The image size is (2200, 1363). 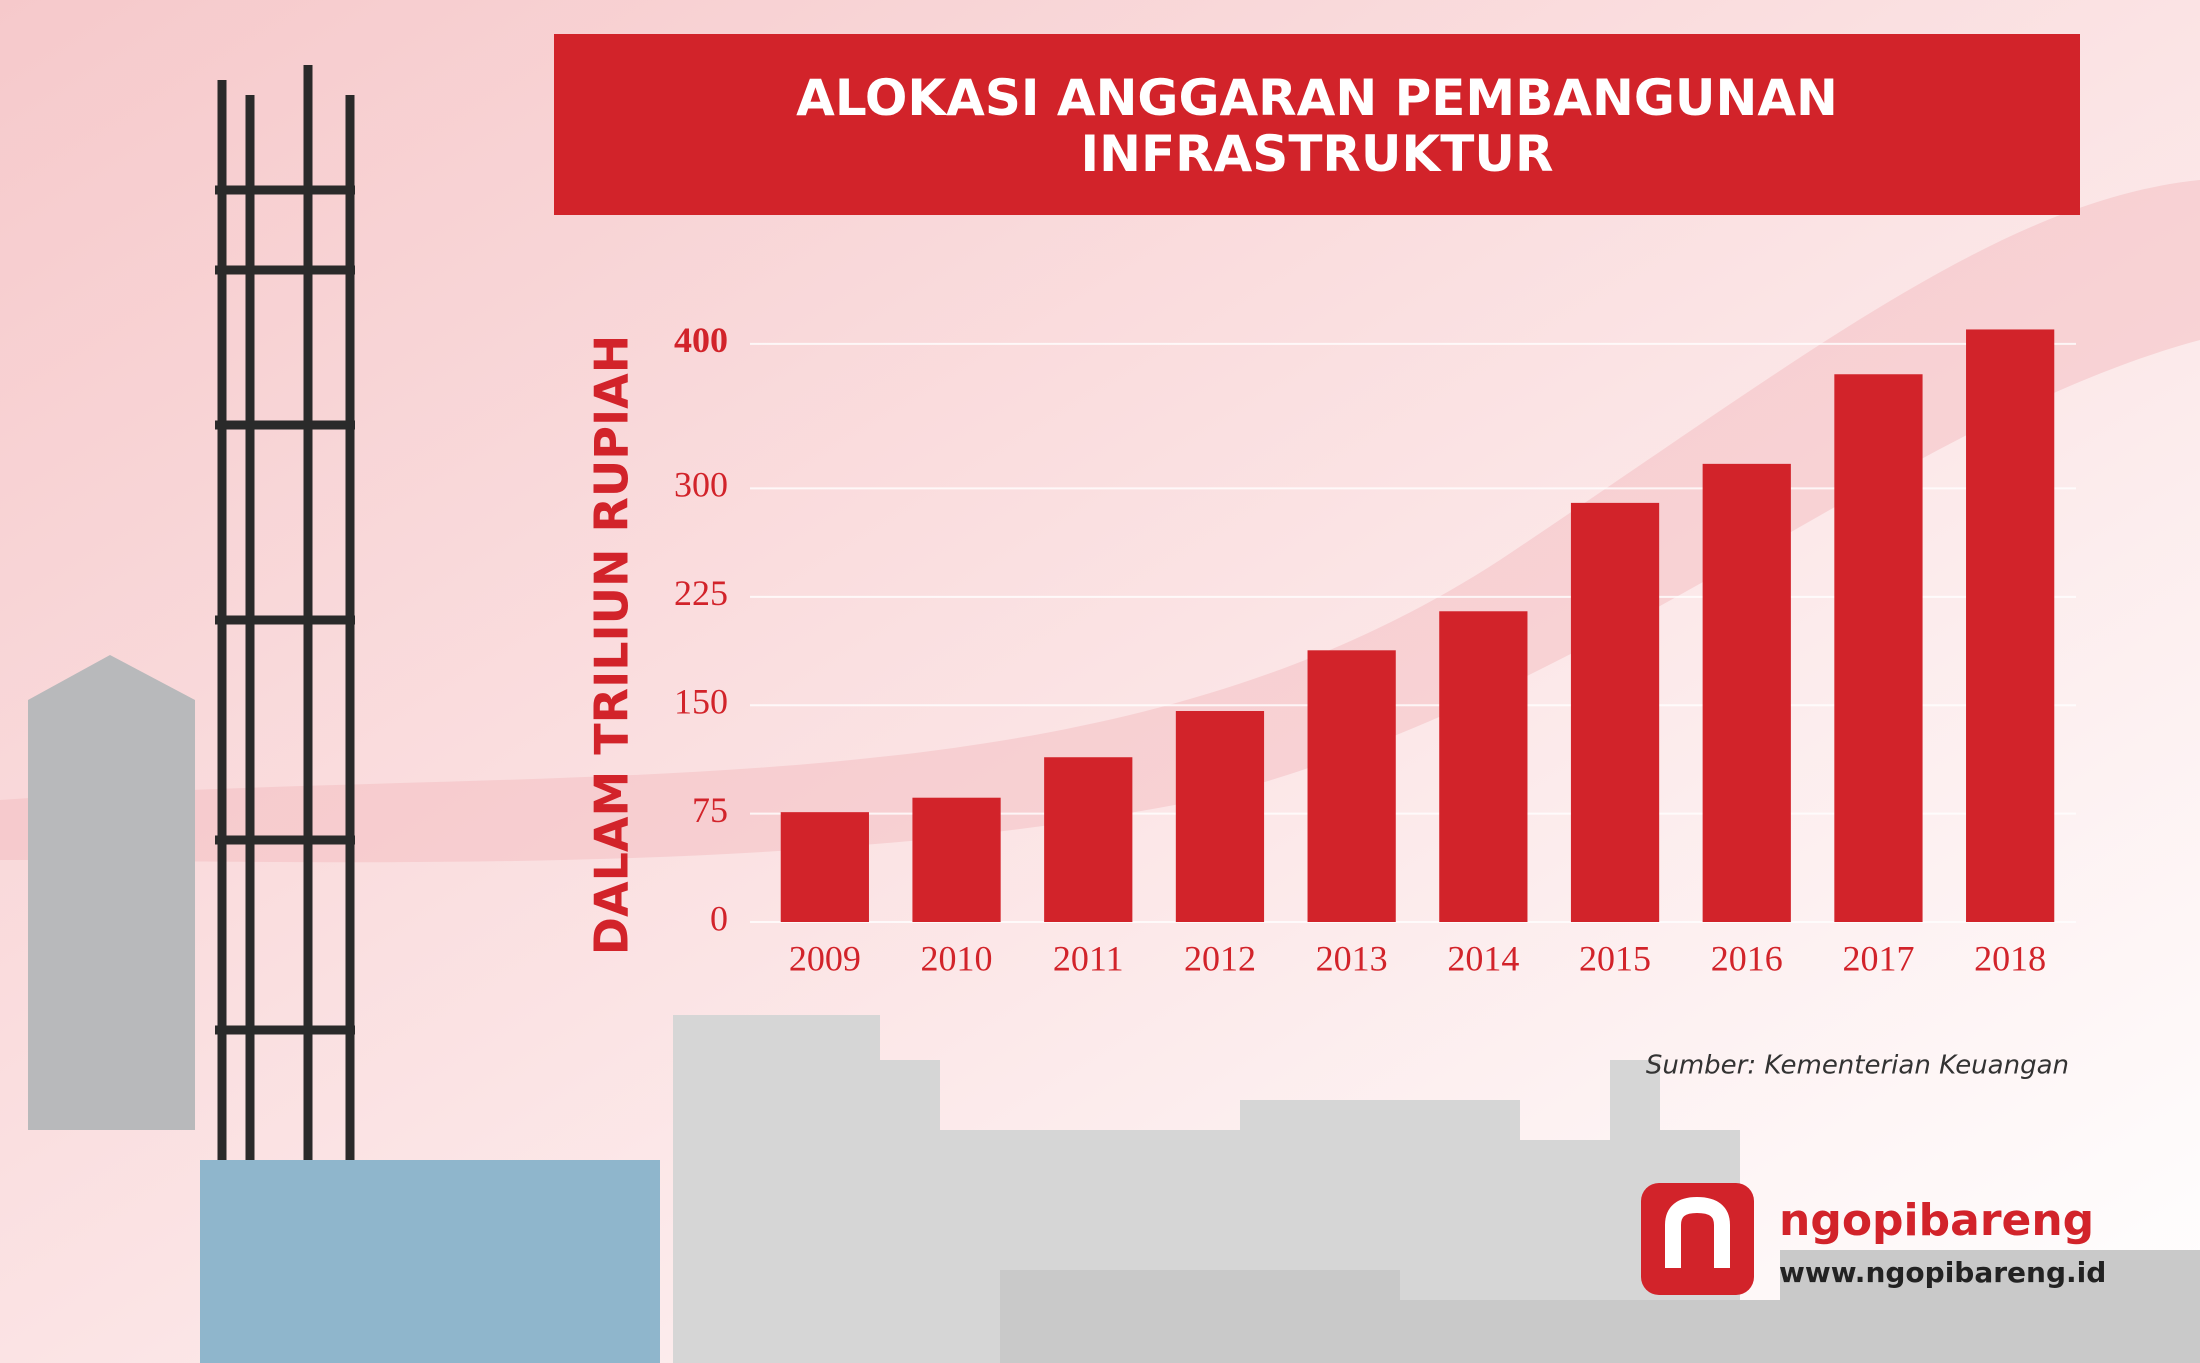 What do you see at coordinates (1697, 1232) in the screenshot?
I see `logo-glyph` at bounding box center [1697, 1232].